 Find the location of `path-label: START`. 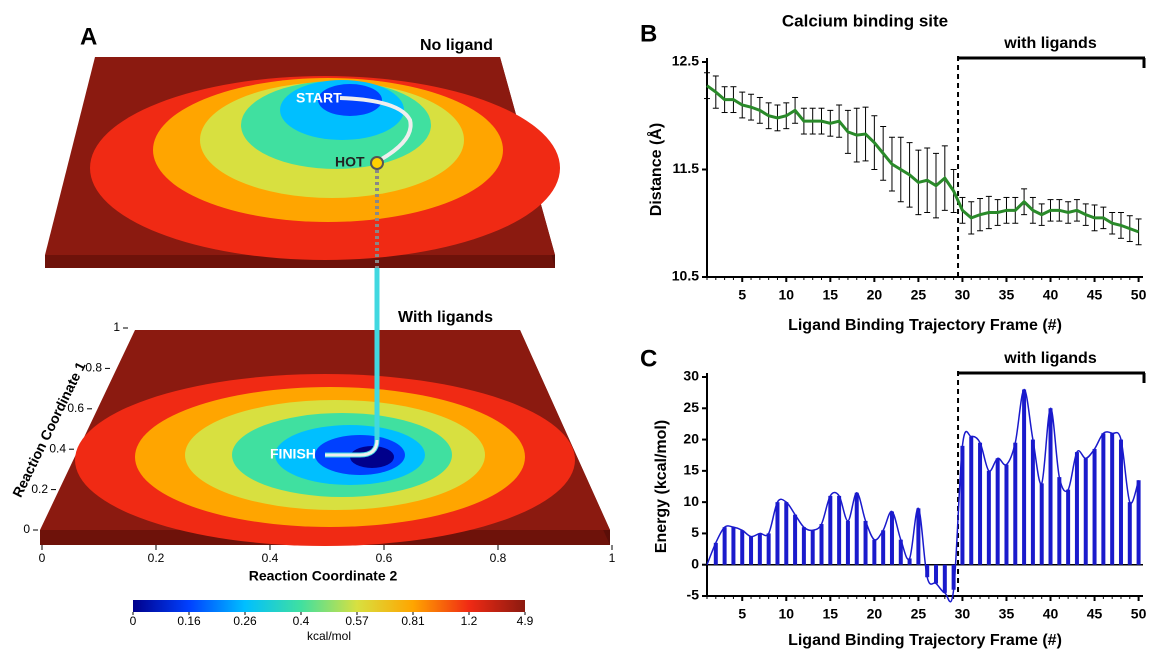

path-label: START is located at coordinates (319, 98).